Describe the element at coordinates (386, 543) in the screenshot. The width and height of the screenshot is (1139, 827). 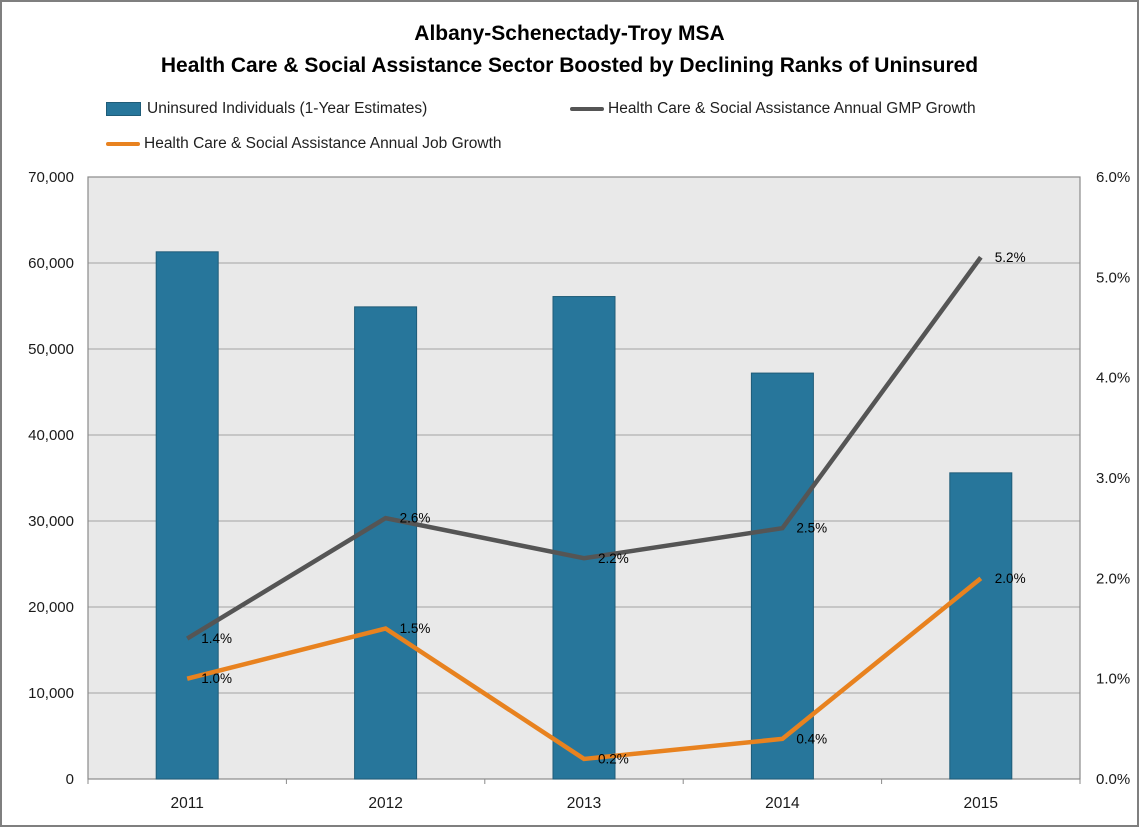
I see `bar-2012` at that location.